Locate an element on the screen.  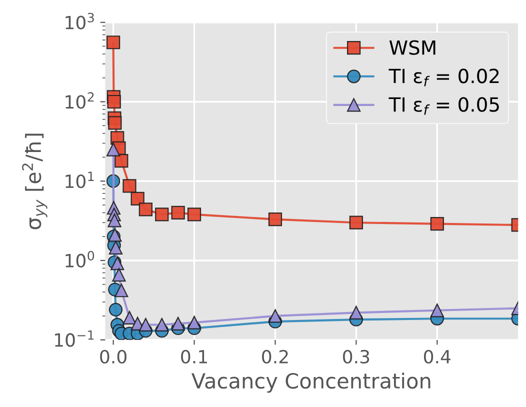
x-axis-title: Vacancy Concentration is located at coordinates (311, 382).